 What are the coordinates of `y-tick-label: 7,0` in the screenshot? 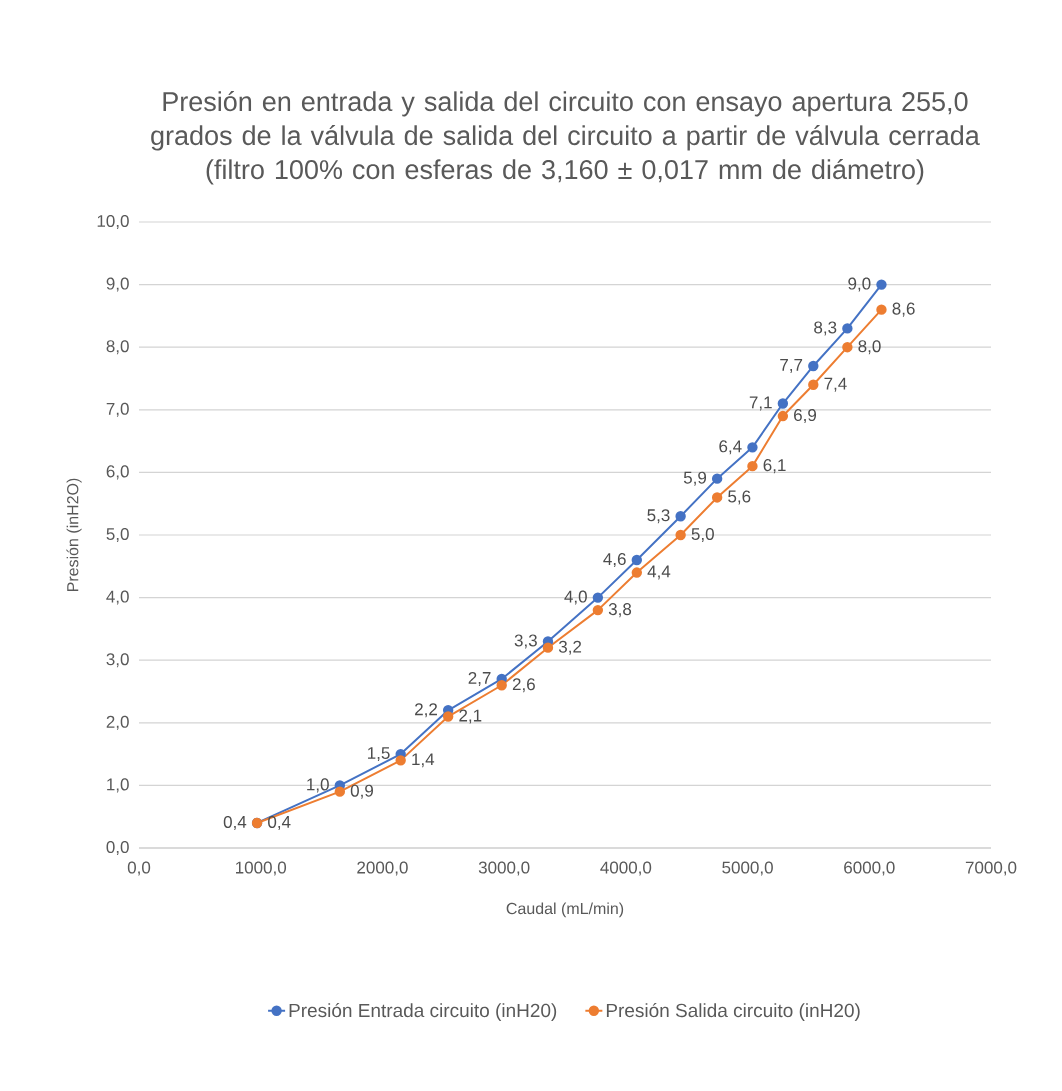 It's located at (117, 409).